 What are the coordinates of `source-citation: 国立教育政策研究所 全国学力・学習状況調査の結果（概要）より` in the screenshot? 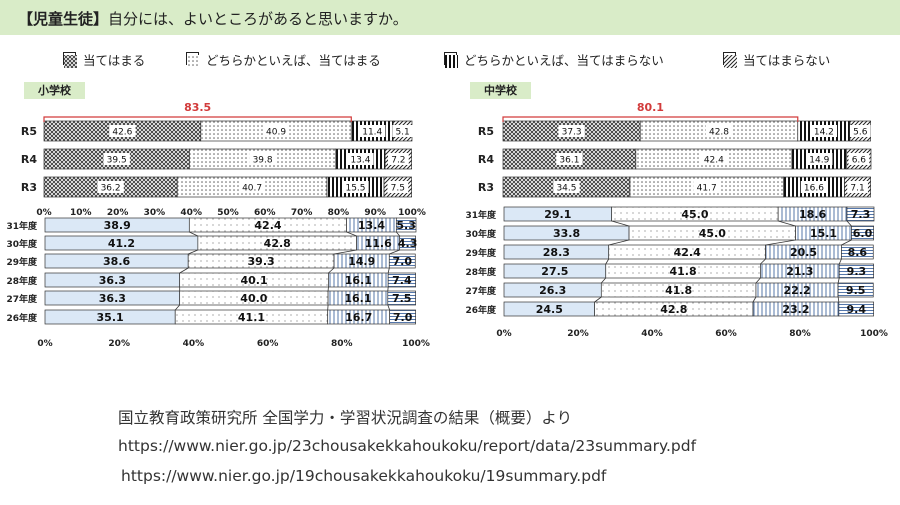 It's located at (345, 418).